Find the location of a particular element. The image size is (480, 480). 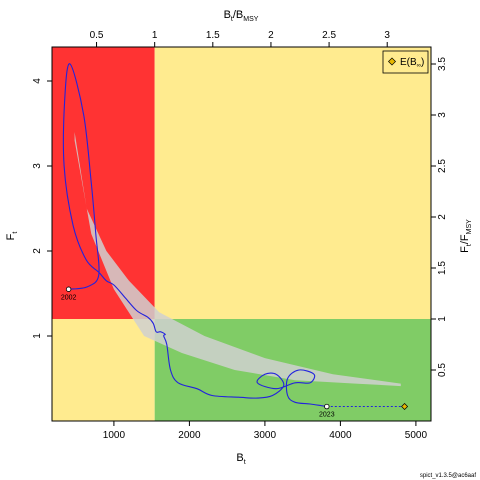

footer-version: spict_v1.3.5@ac6aaf is located at coordinates (448, 476).